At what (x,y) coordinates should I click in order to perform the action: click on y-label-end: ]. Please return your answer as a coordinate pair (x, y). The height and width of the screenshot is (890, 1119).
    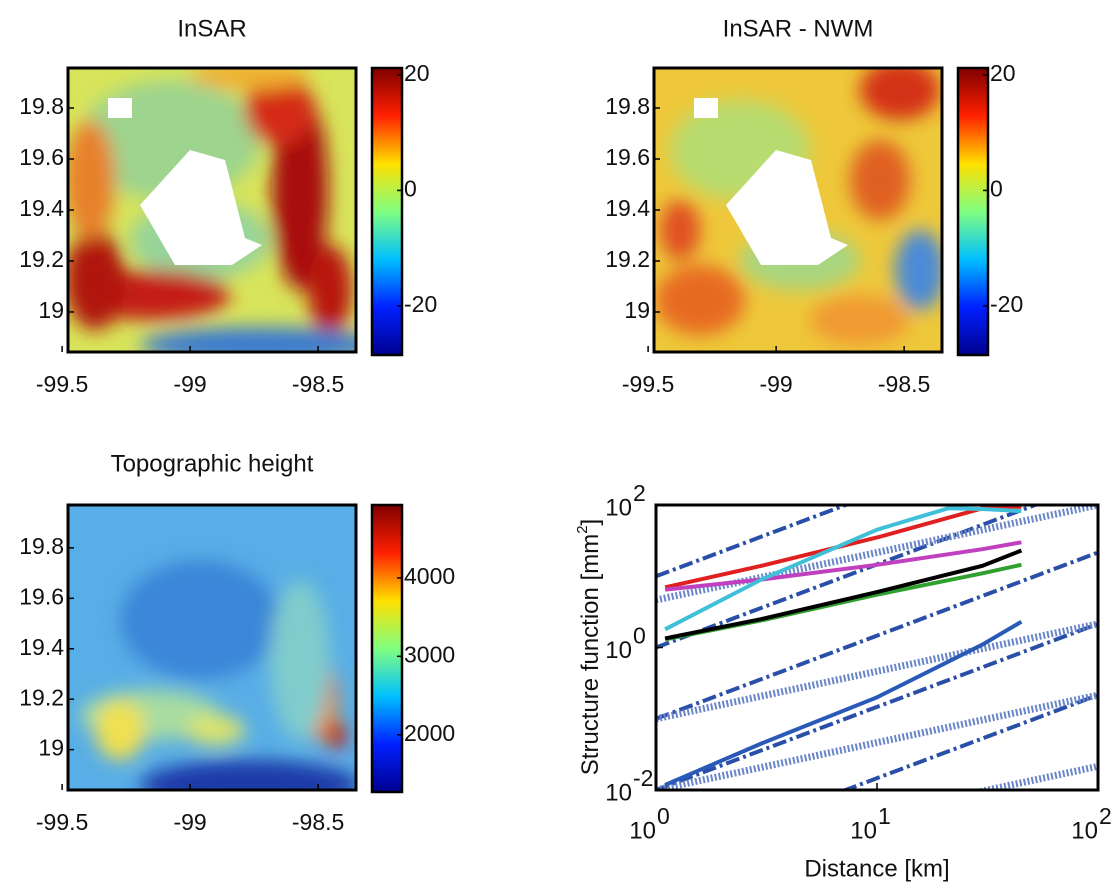
    Looking at the image, I should click on (590, 522).